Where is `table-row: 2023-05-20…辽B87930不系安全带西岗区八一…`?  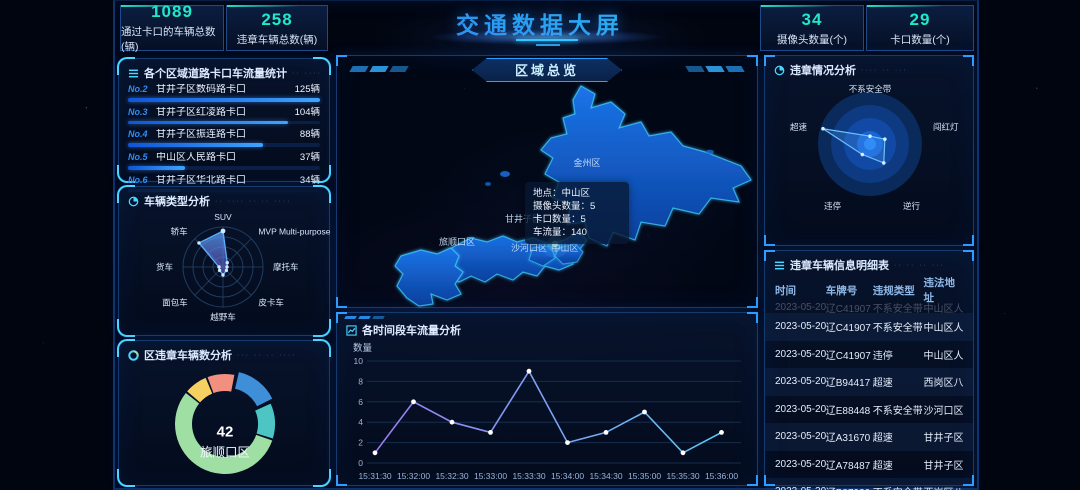 table-row: 2023-05-20…辽B87930不系安全带西岗区八一… is located at coordinates (869, 484).